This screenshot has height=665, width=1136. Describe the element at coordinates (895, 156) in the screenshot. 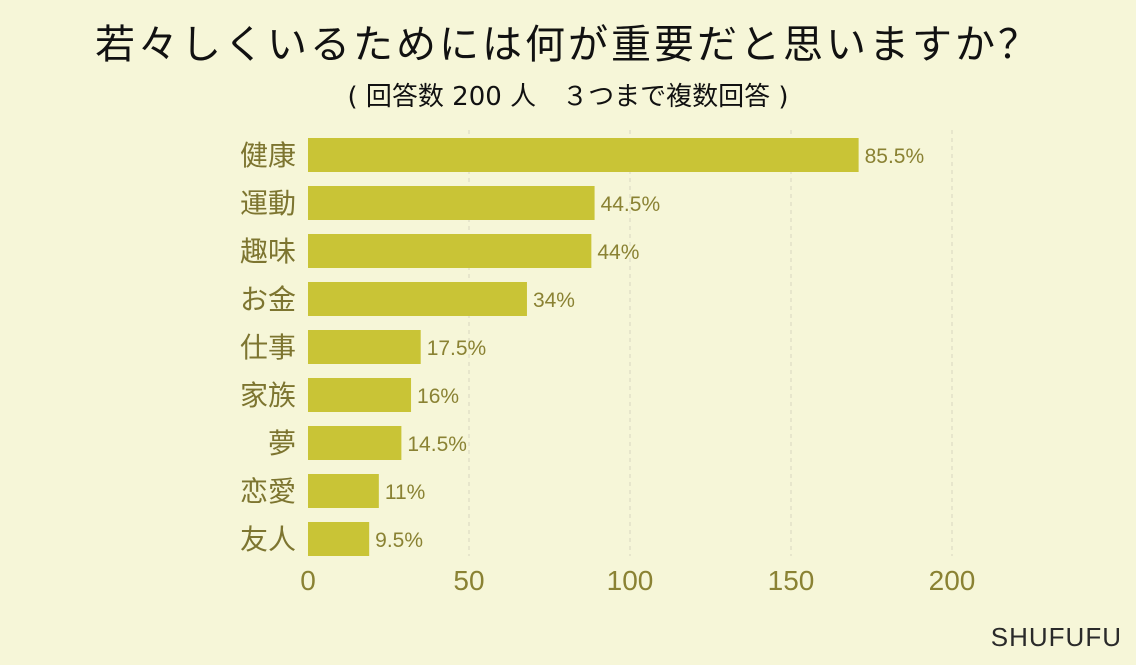

I see `data-label: 85.5%` at that location.